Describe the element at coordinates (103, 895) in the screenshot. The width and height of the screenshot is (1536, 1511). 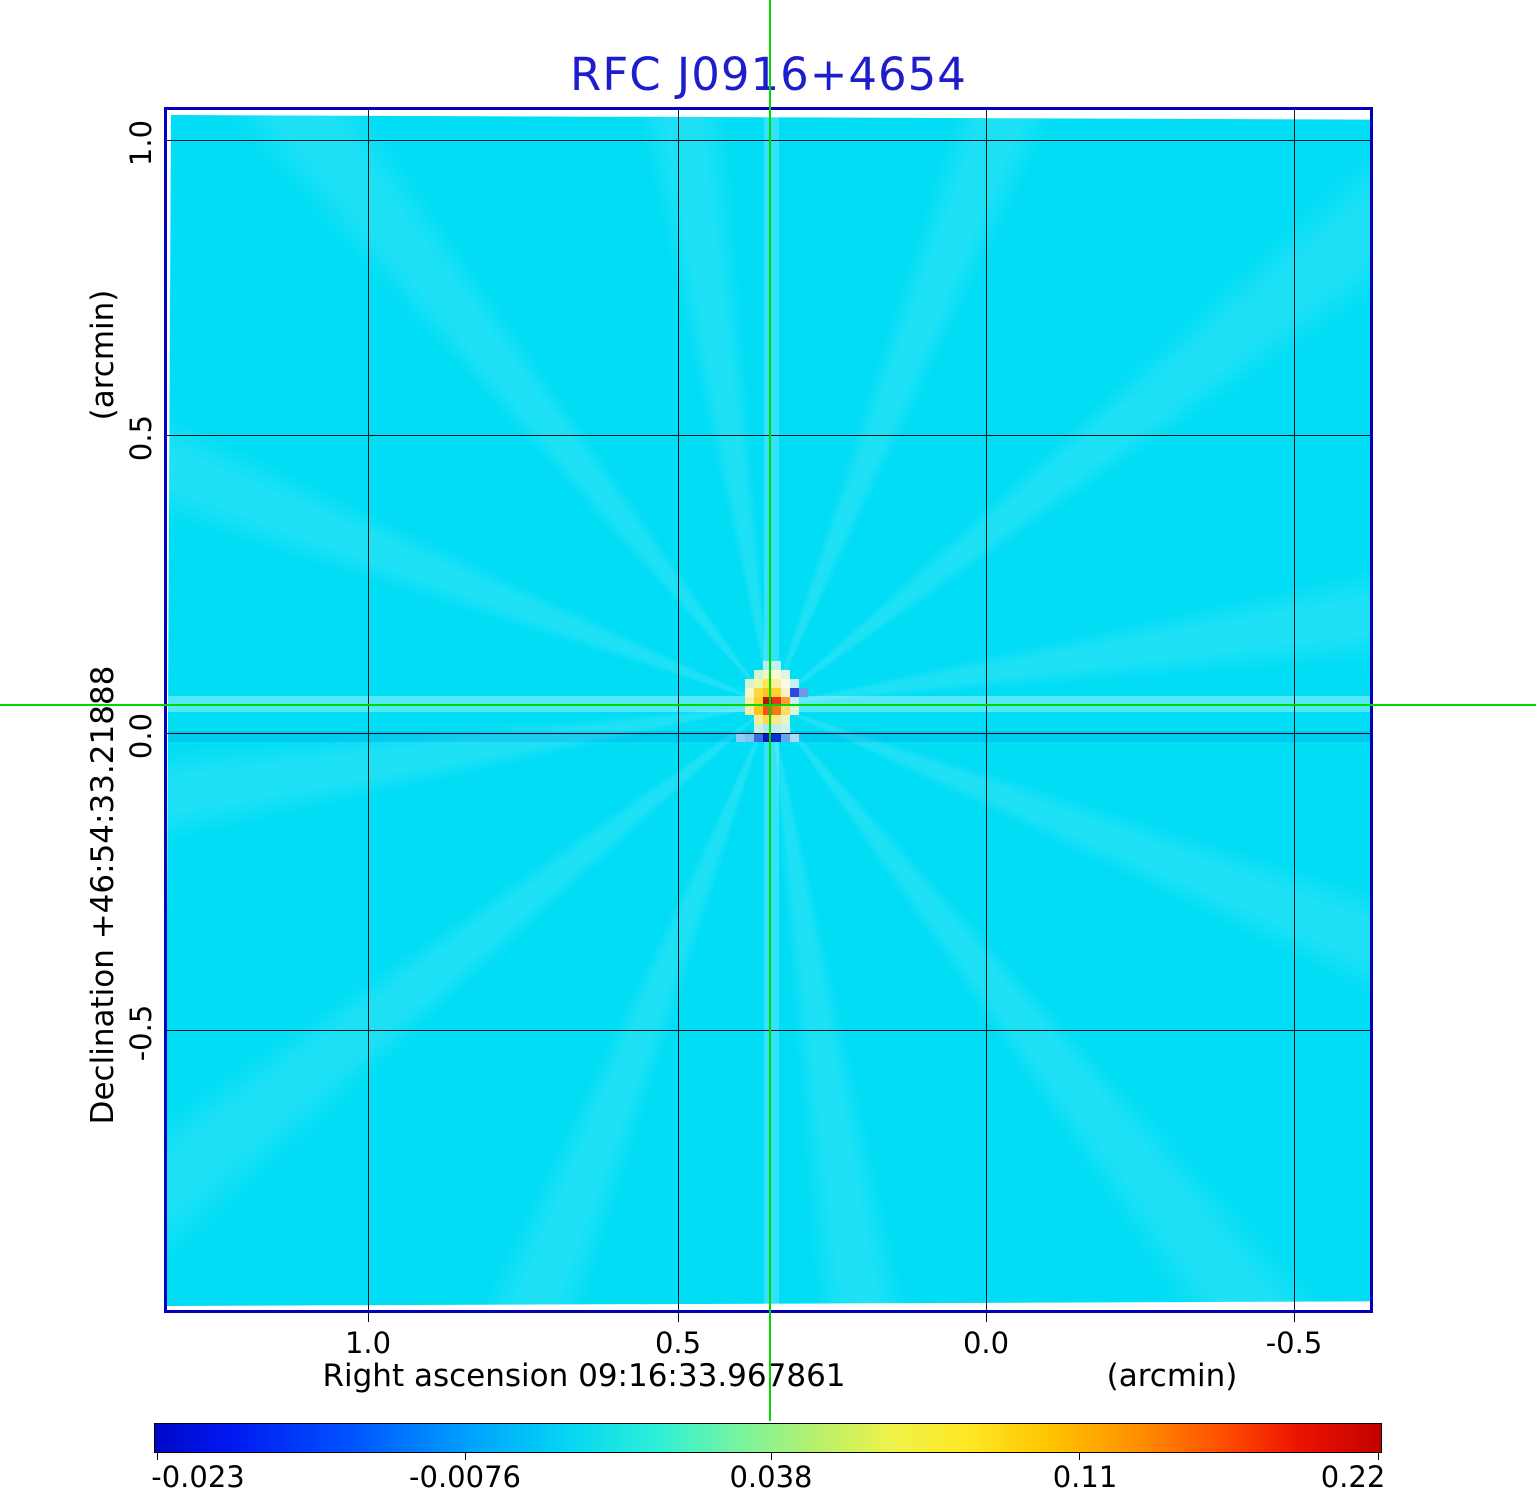
I see `y-axis-label: Declination +46:54:33.21888` at that location.